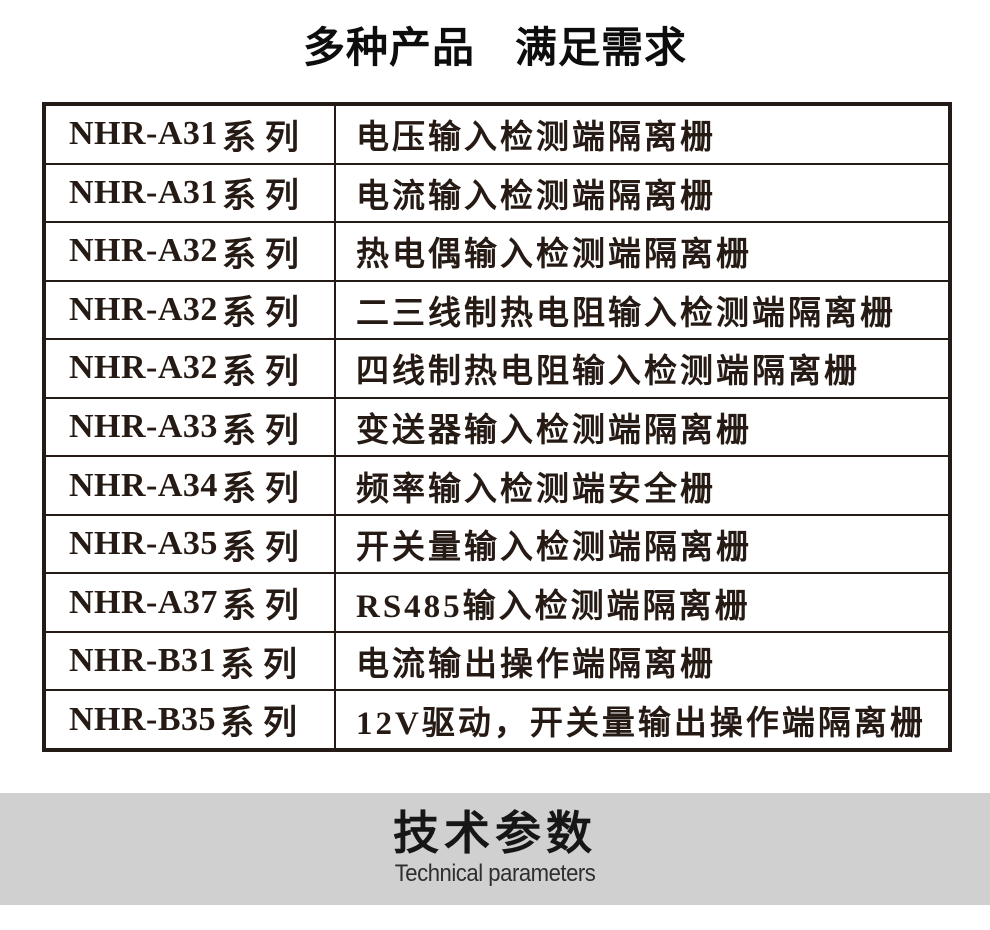 Image resolution: width=990 pixels, height=930 pixels. I want to click on table-row: NHR-A34 系列 频率输入检测端安全栅, so click(497, 484).